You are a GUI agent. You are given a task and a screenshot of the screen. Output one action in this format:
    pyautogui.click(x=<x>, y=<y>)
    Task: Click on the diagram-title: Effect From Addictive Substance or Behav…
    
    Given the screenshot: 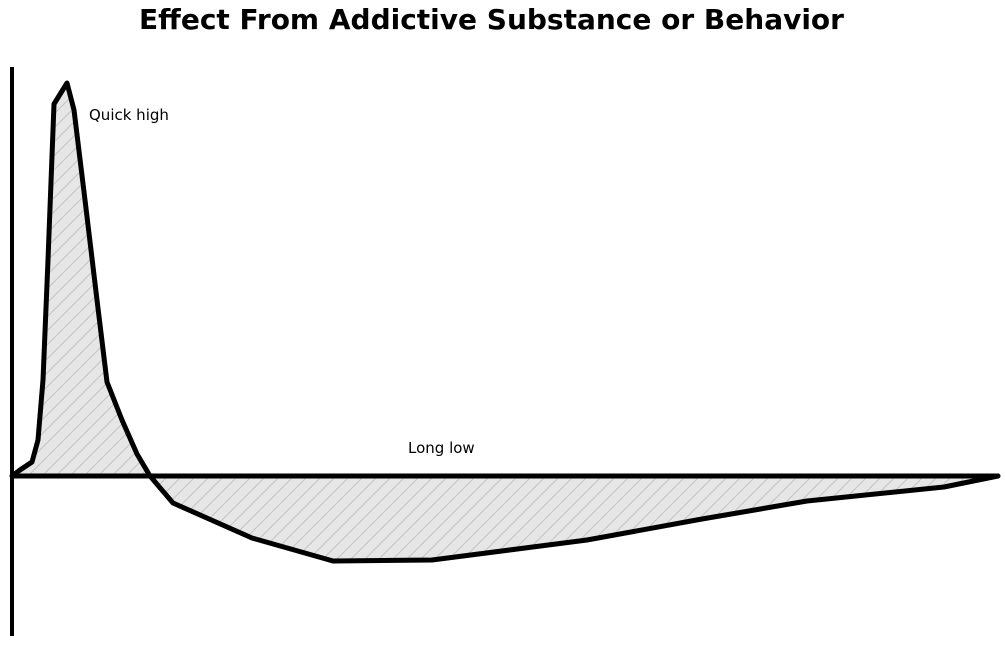 What is the action you would take?
    pyautogui.click(x=491, y=19)
    